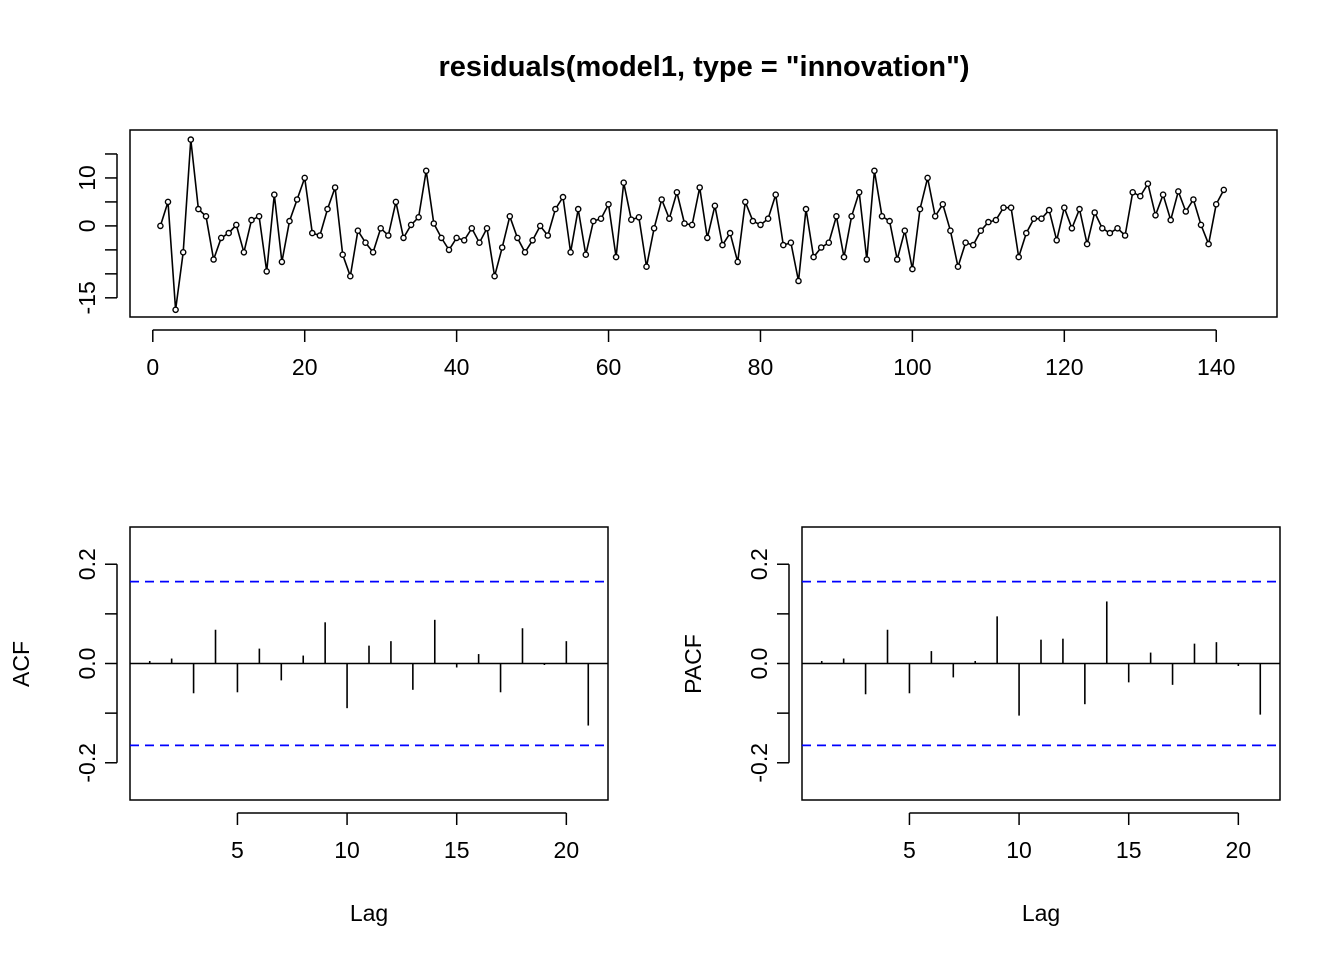 The height and width of the screenshot is (960, 1344). What do you see at coordinates (567, 850) in the screenshot?
I see `acf-x-tick-label: 20` at bounding box center [567, 850].